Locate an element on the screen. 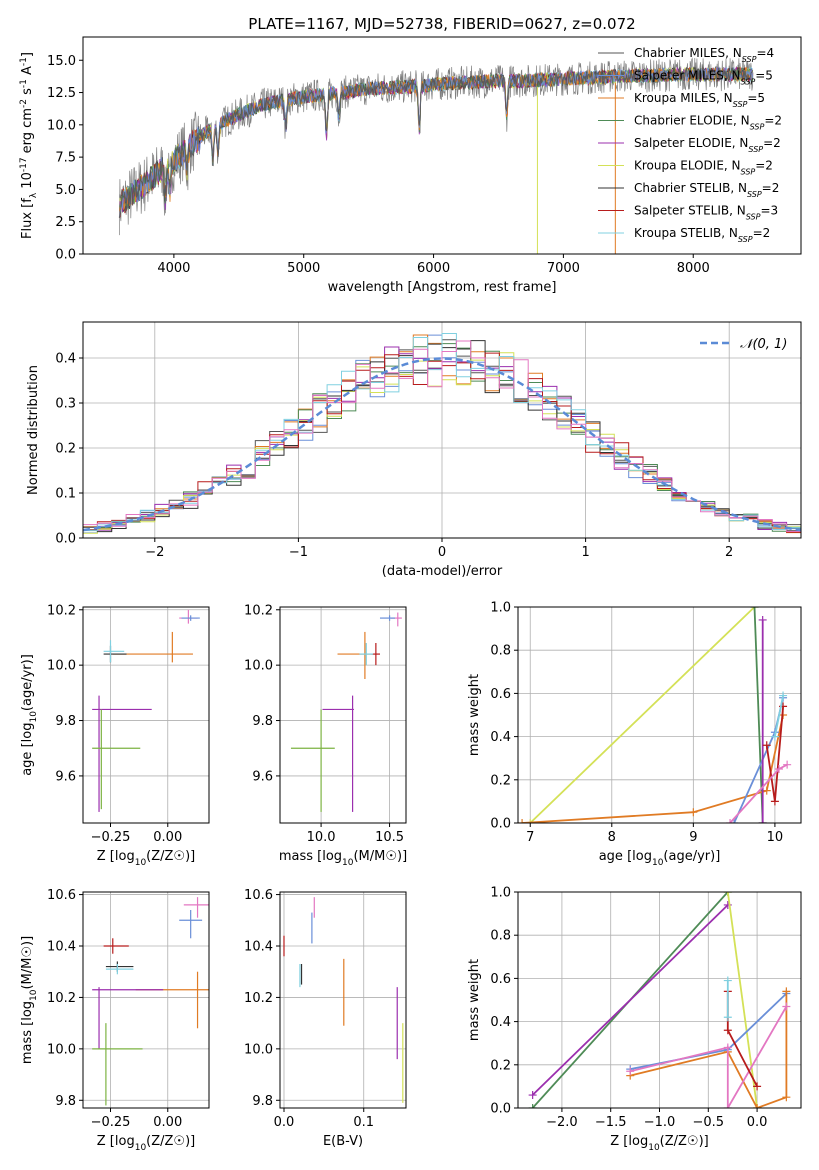 The height and width of the screenshot is (1170, 819). residuals-ytick-label: 0.1 is located at coordinates (65, 494).